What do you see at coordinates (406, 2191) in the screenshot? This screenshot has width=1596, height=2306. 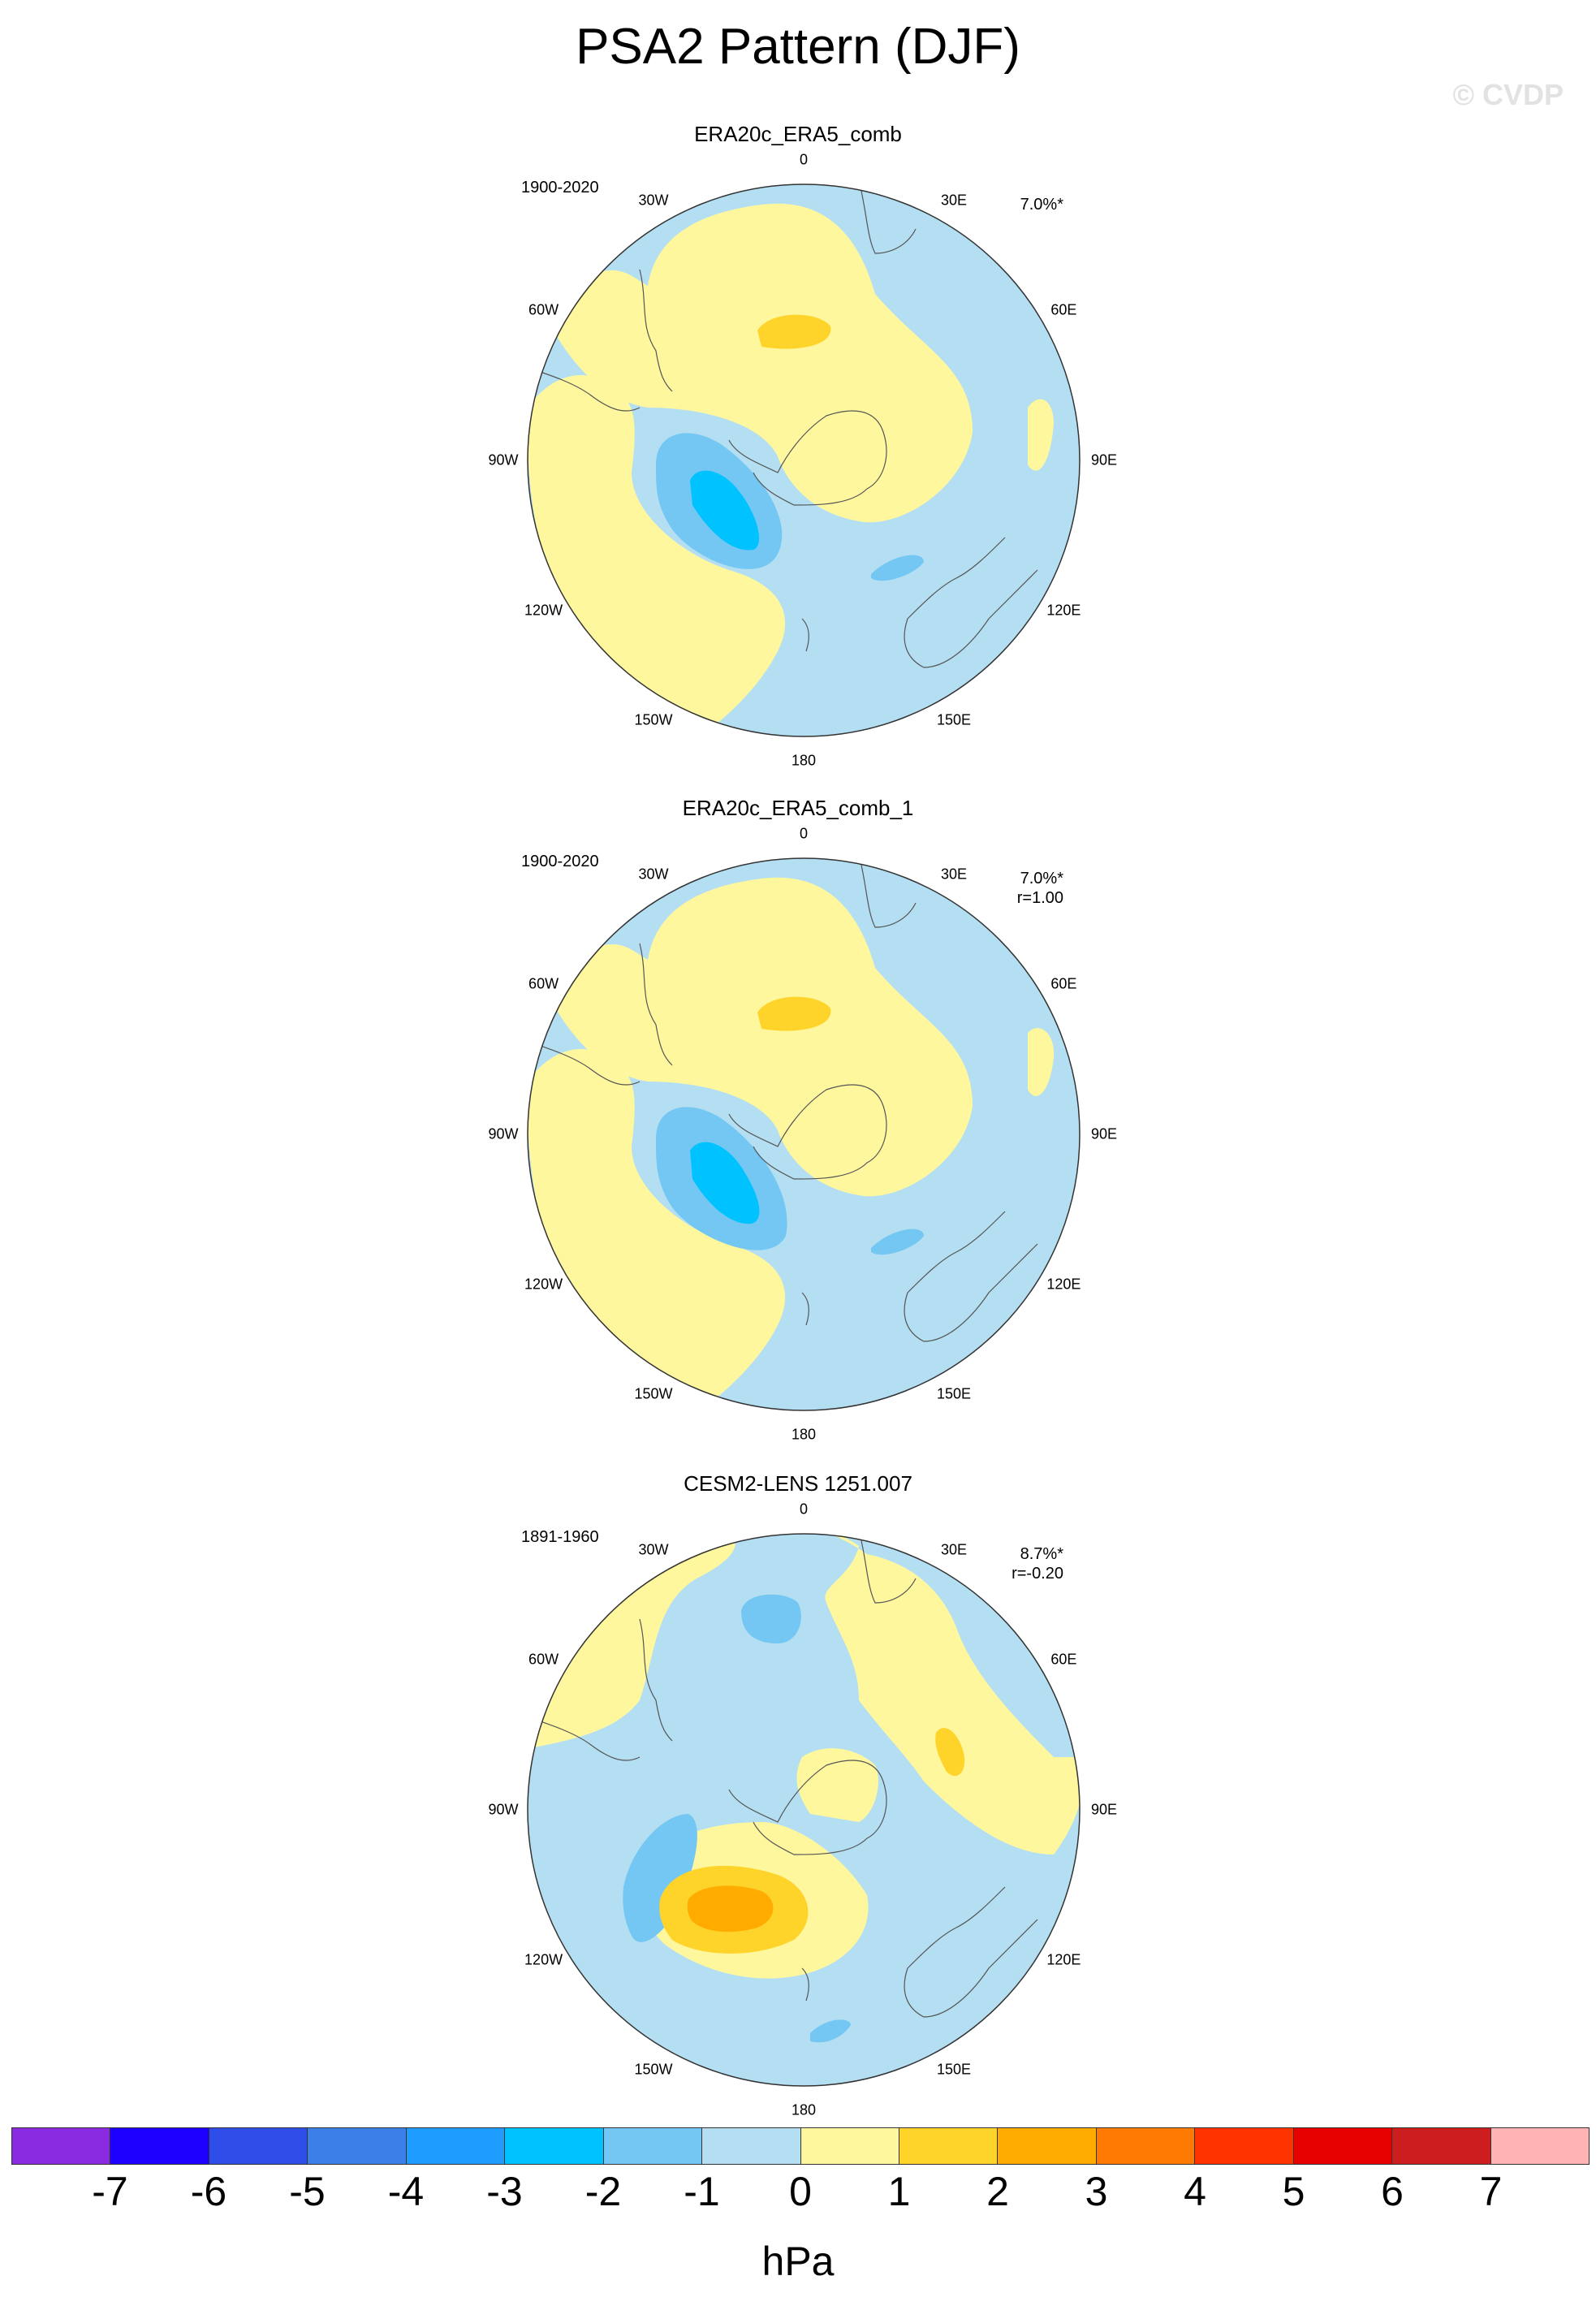 I see `colorbar-tick-label: -4` at bounding box center [406, 2191].